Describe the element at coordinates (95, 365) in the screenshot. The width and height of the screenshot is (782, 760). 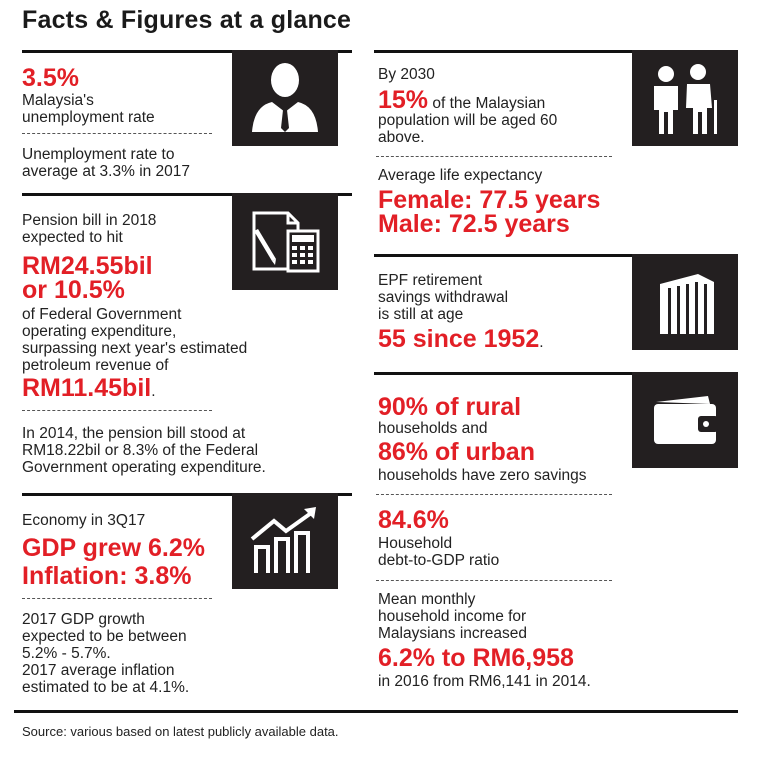
I see `pension-desc: petroleum revenue of` at that location.